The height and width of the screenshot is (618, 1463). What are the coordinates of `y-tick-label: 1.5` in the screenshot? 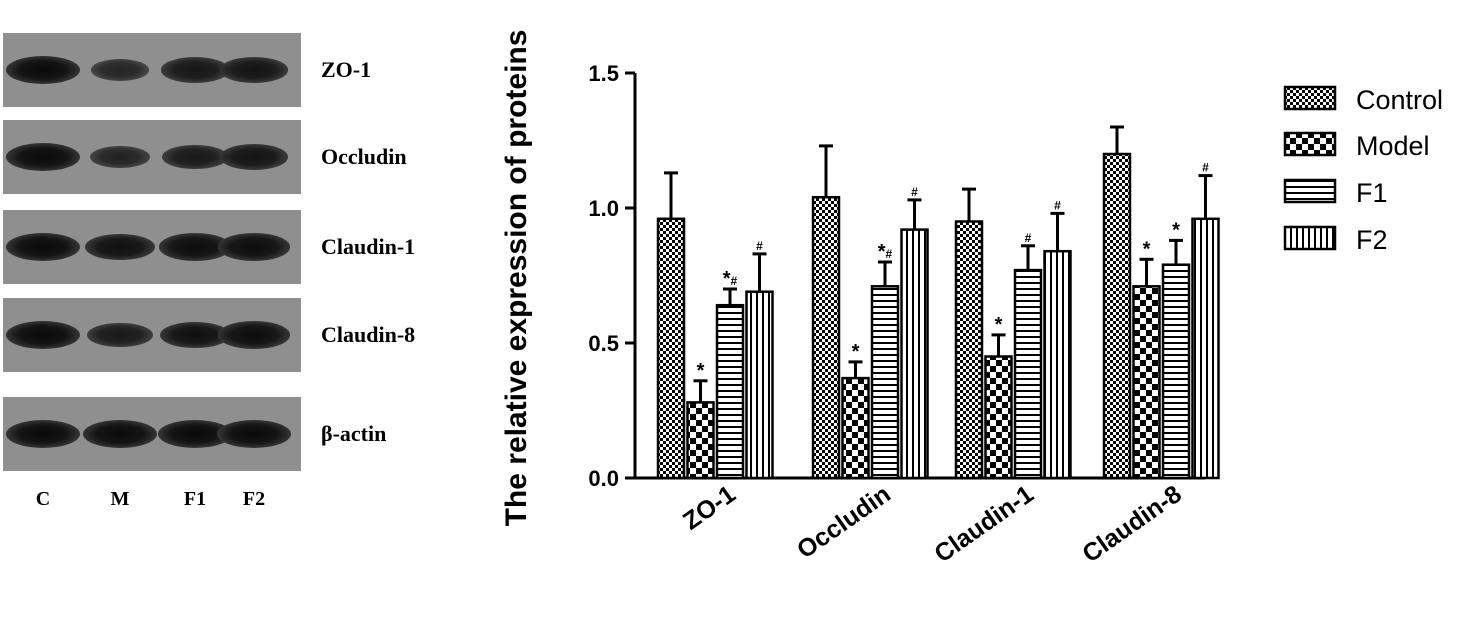 It's located at (603, 73).